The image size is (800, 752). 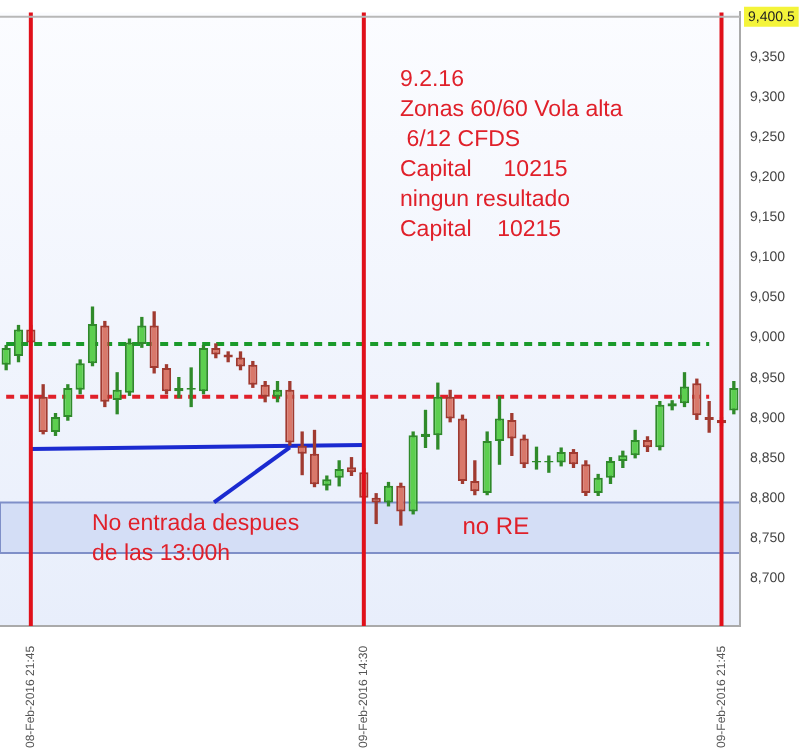 I want to click on annotation: 9.2.16 Zonas 60/60 Vola alta 6/12 CFDS Capital 10215 ningun resultado Capital 10215, so click(x=512, y=155).